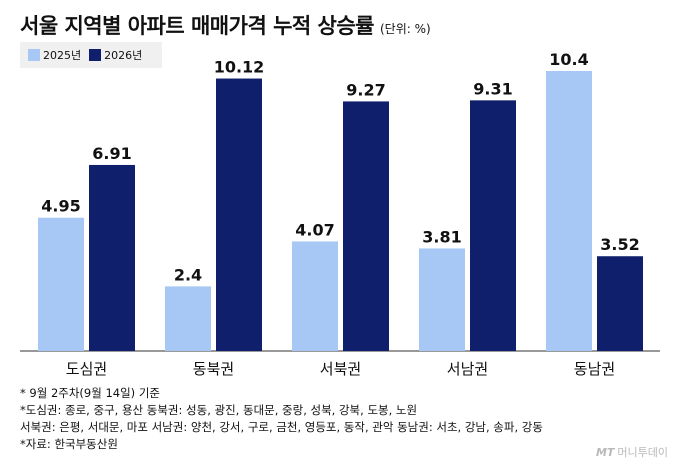 This screenshot has height=466, width=680. I want to click on legend-item-2025: 2025년, so click(54, 55).